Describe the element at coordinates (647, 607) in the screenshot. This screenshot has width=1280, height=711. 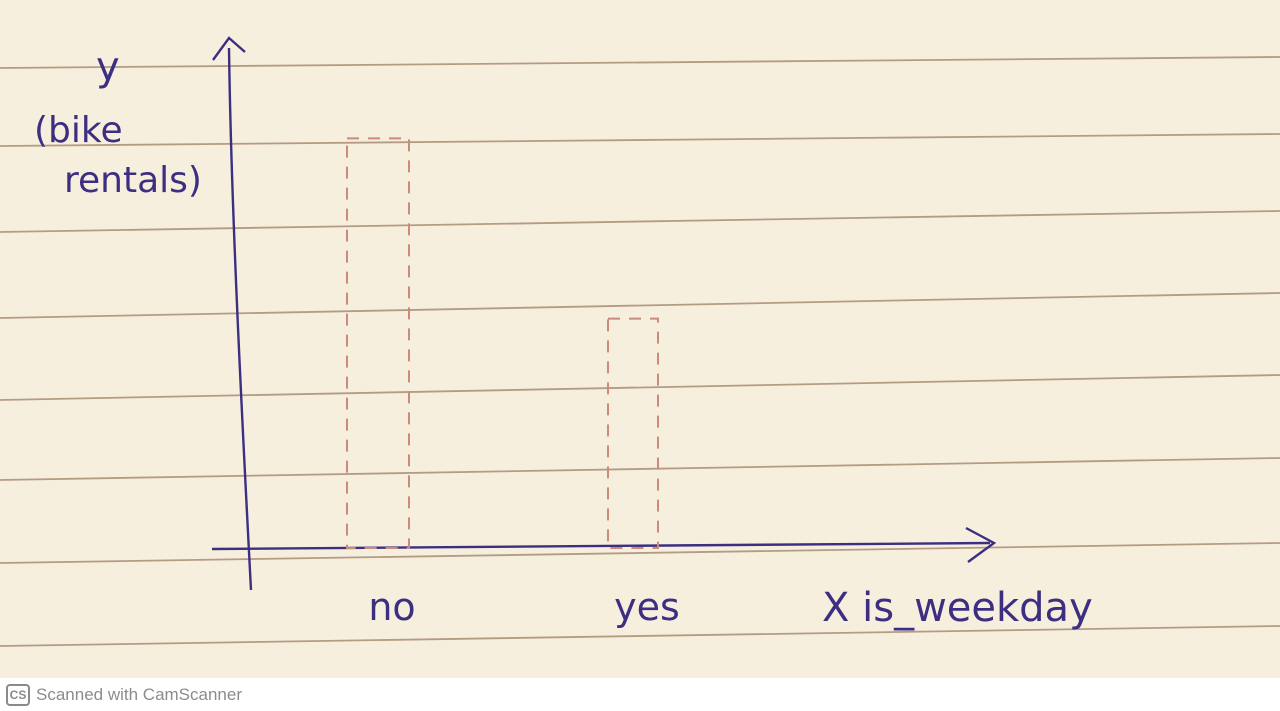
I see `tick-label-yes: yes` at that location.